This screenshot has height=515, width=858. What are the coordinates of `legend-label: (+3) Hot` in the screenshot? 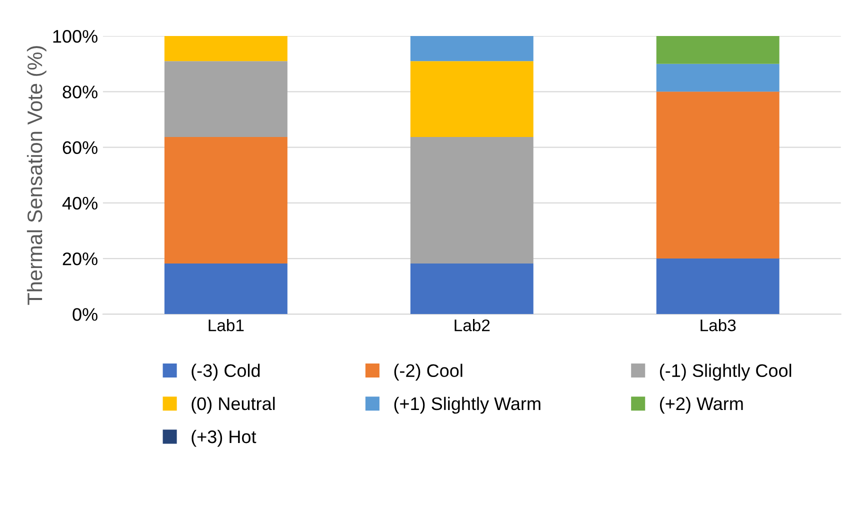 It's located at (224, 438).